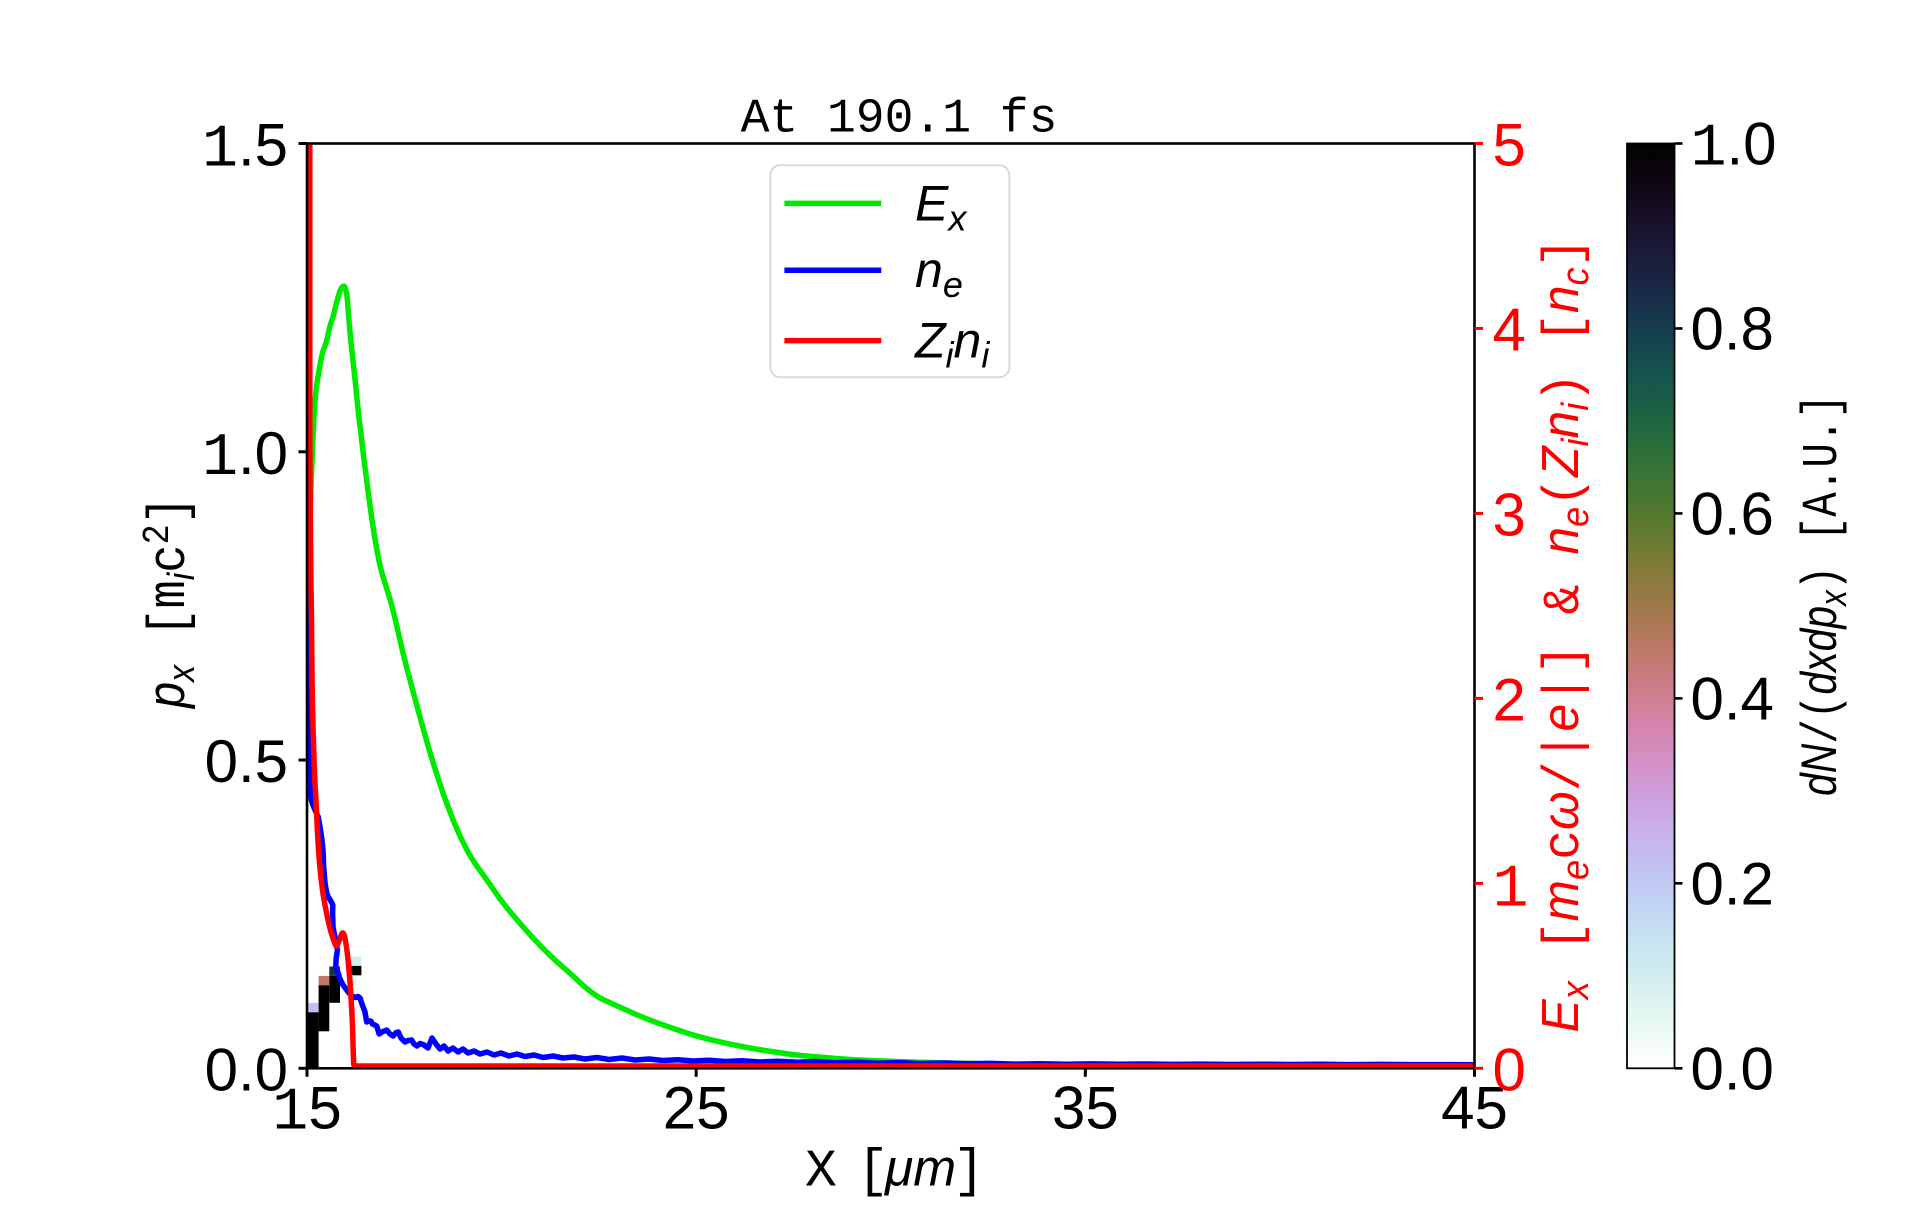  I want to click on svg-text: dN/(dxdpx) [A.U.], so click(1823, 595).